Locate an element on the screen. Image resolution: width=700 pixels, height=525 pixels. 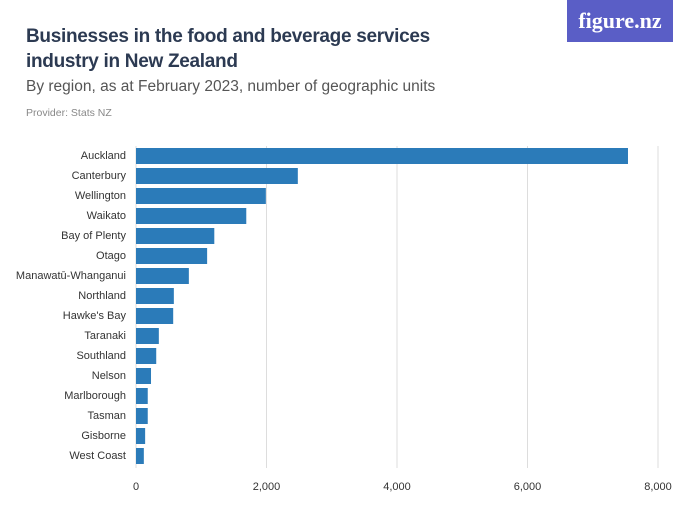
y-tick-label: Otago is located at coordinates (111, 256).